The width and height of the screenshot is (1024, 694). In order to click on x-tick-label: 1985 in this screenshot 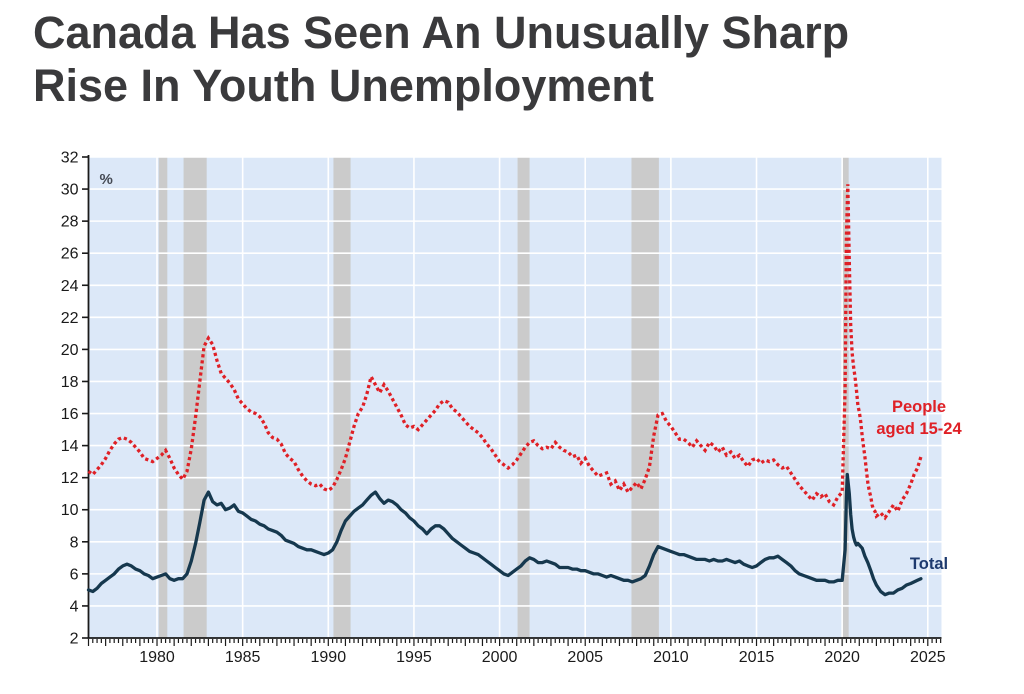, I will do `click(243, 657)`.